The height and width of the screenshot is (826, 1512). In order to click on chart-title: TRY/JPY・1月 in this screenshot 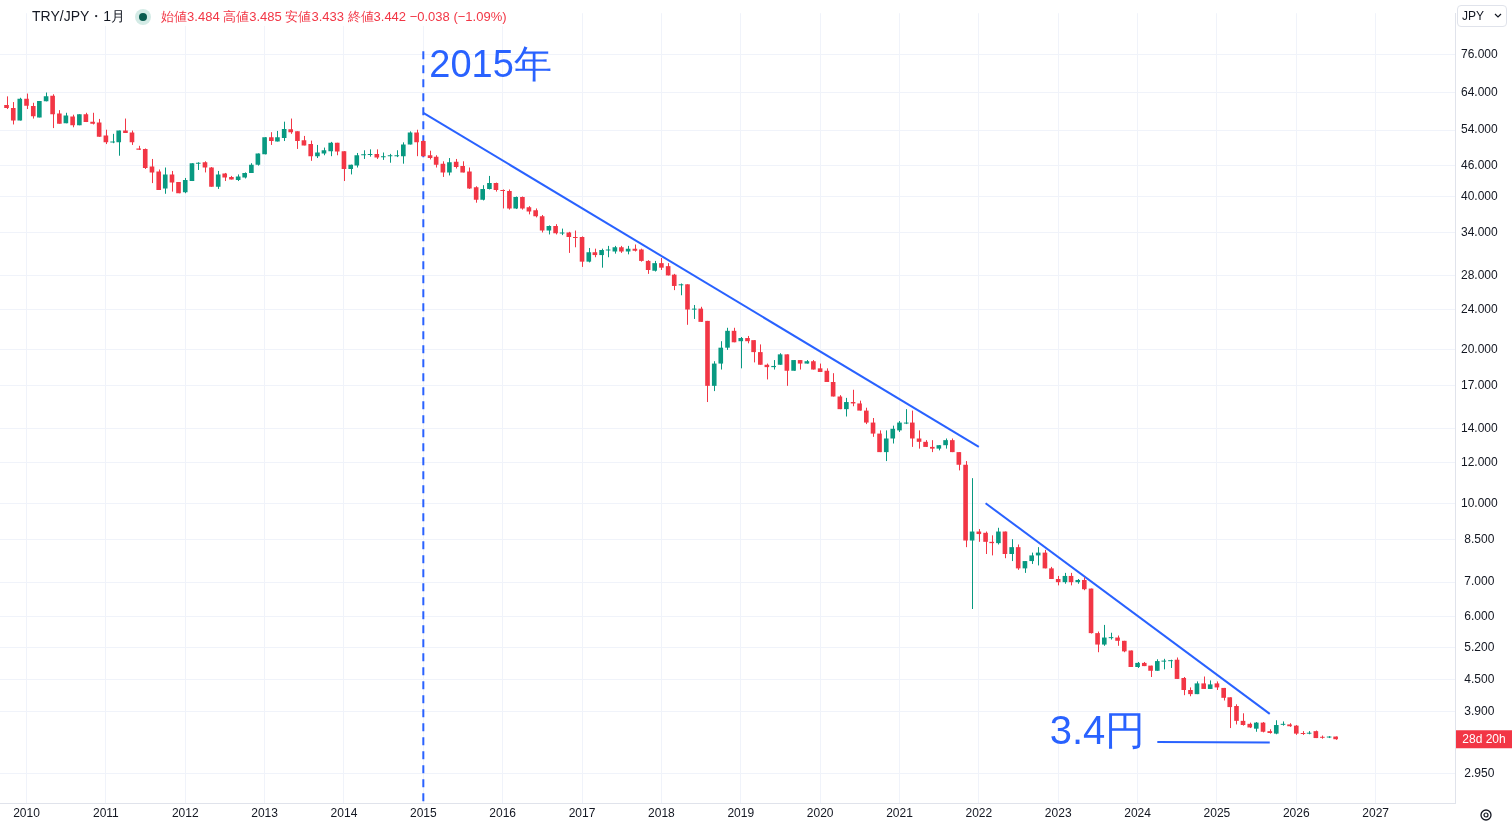, I will do `click(79, 17)`.